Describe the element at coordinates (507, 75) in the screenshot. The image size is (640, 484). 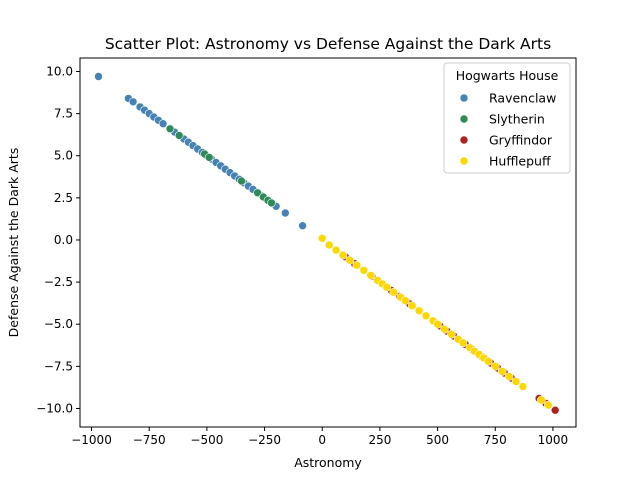
I see `legend-title: Hogwarts House` at that location.